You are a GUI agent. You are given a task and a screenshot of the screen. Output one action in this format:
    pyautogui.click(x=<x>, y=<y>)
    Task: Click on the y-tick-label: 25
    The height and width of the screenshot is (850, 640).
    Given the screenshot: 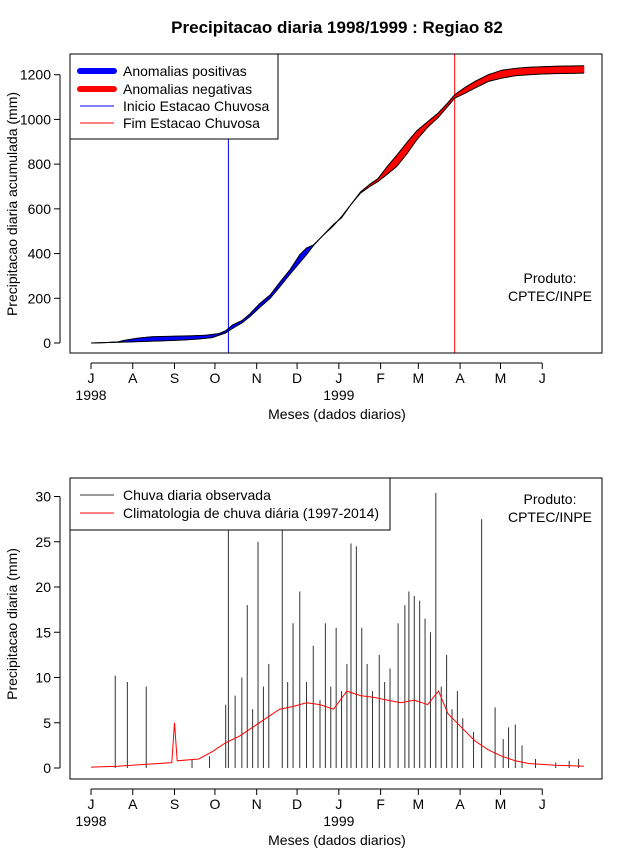 What is the action you would take?
    pyautogui.click(x=43, y=542)
    